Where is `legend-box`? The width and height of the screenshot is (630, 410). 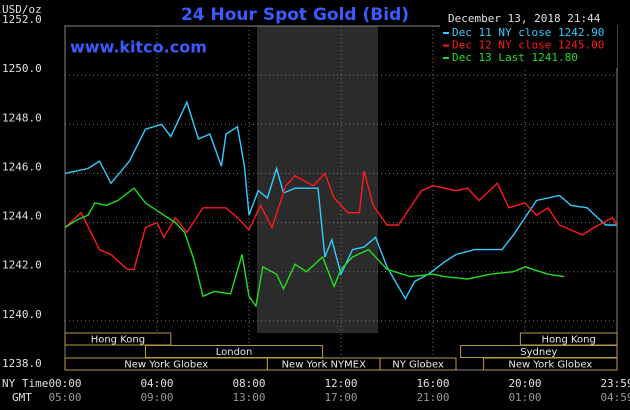 legend-box is located at coordinates (528, 39).